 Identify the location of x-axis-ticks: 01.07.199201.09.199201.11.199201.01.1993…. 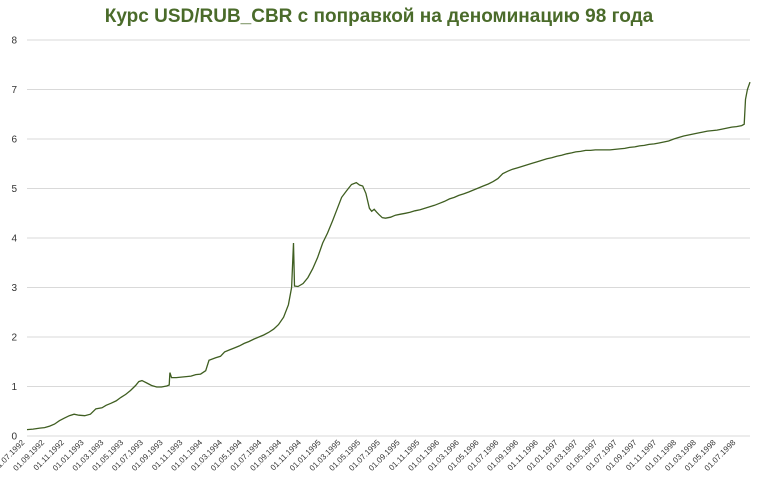
(369, 455).